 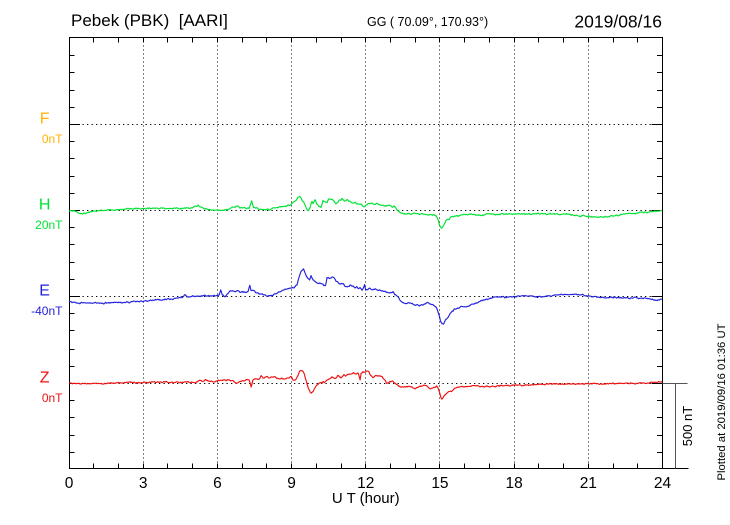 What do you see at coordinates (439, 483) in the screenshot?
I see `svg-text: 15` at bounding box center [439, 483].